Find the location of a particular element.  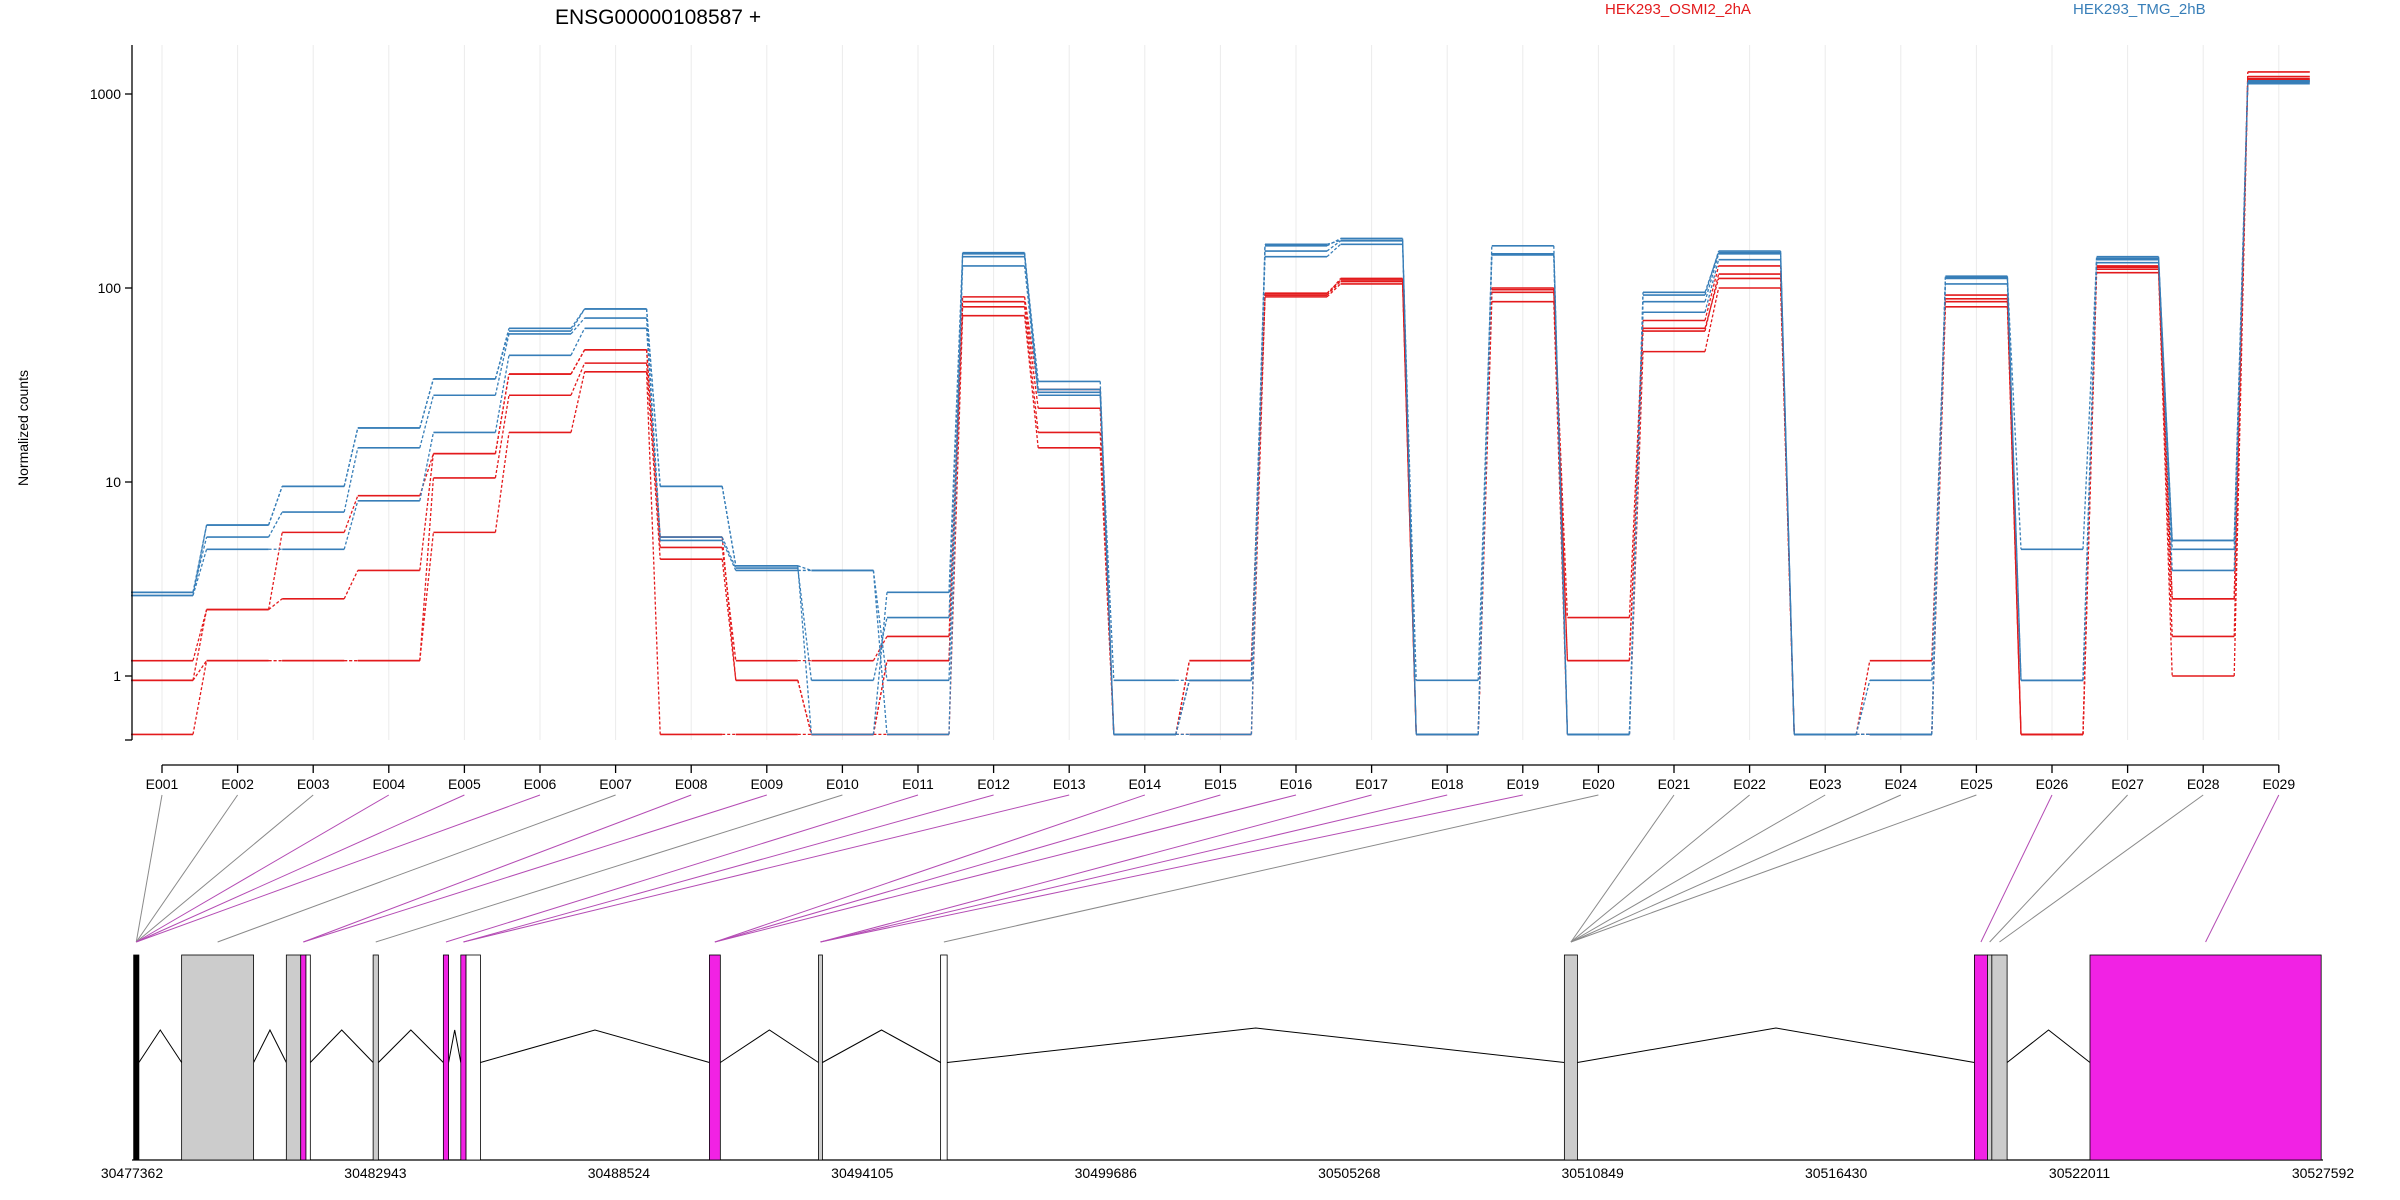

x-tick-label-e023: E023 is located at coordinates (1825, 784).